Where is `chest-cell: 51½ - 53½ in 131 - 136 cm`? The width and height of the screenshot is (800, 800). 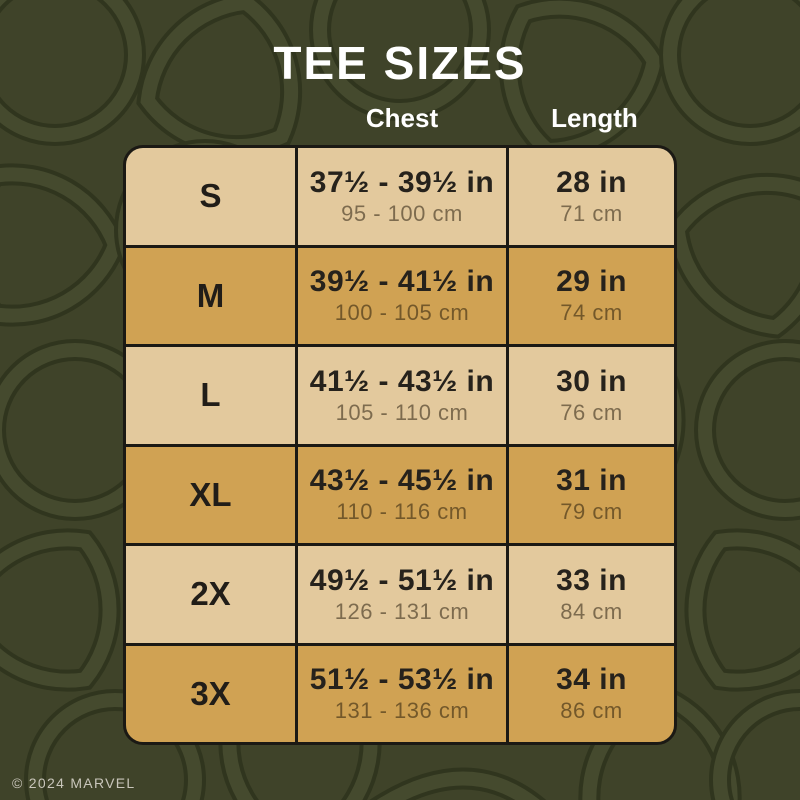
chest-cell: 51½ - 53½ in 131 - 136 cm is located at coordinates (402, 693).